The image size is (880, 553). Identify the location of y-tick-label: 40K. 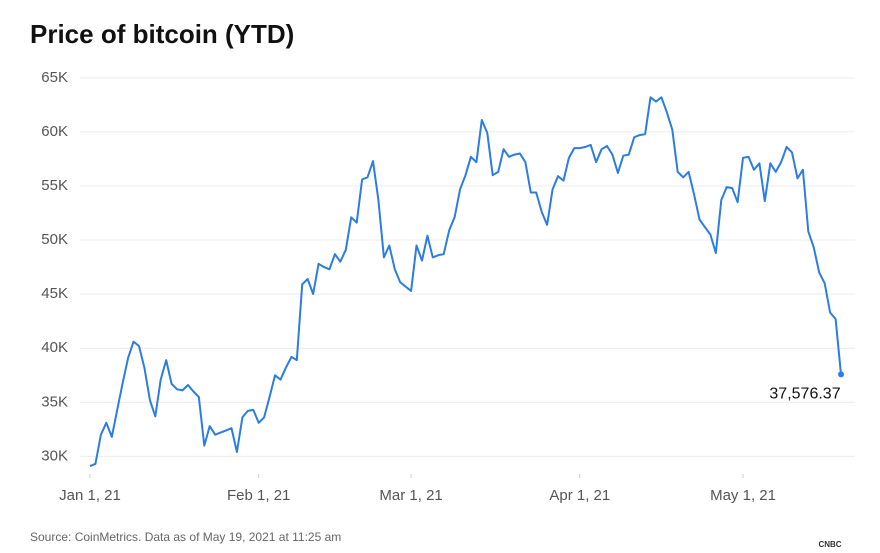
(54, 347).